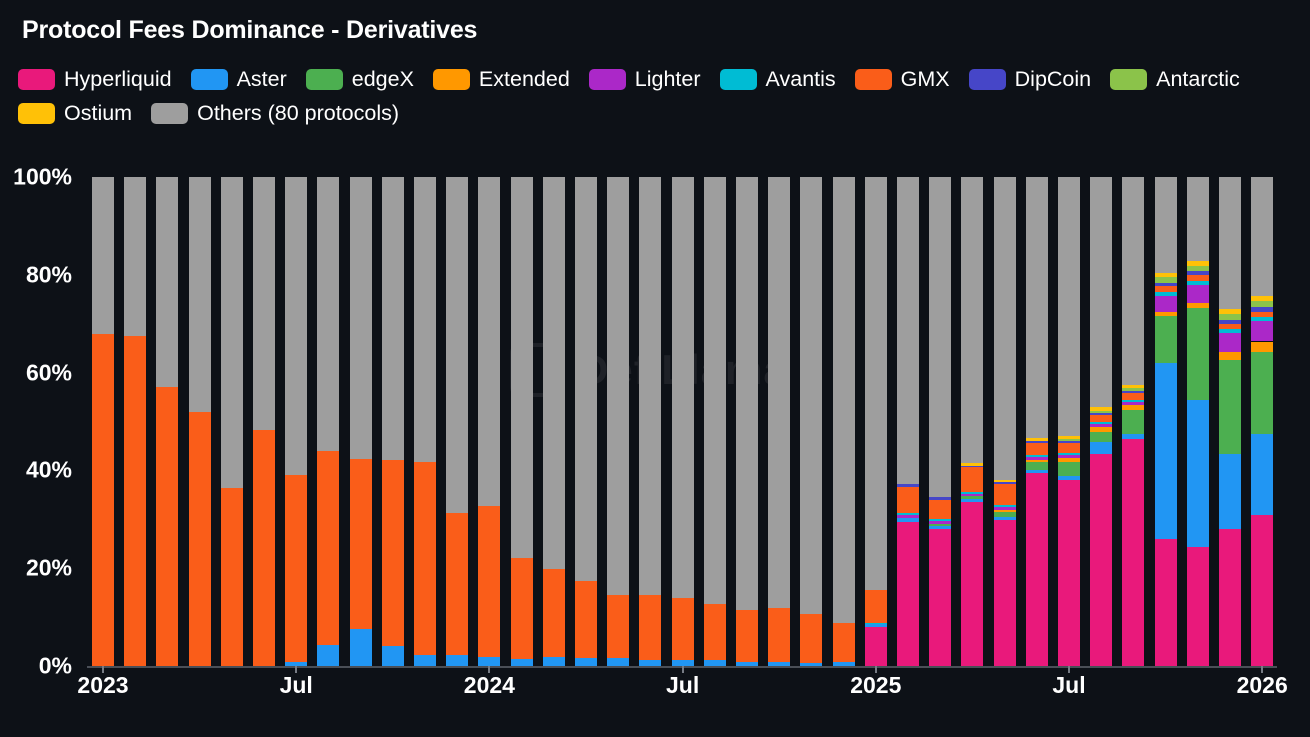 The width and height of the screenshot is (1310, 737). Describe the element at coordinates (75, 113) in the screenshot. I see `legend-item-ostium: Ostium` at that location.